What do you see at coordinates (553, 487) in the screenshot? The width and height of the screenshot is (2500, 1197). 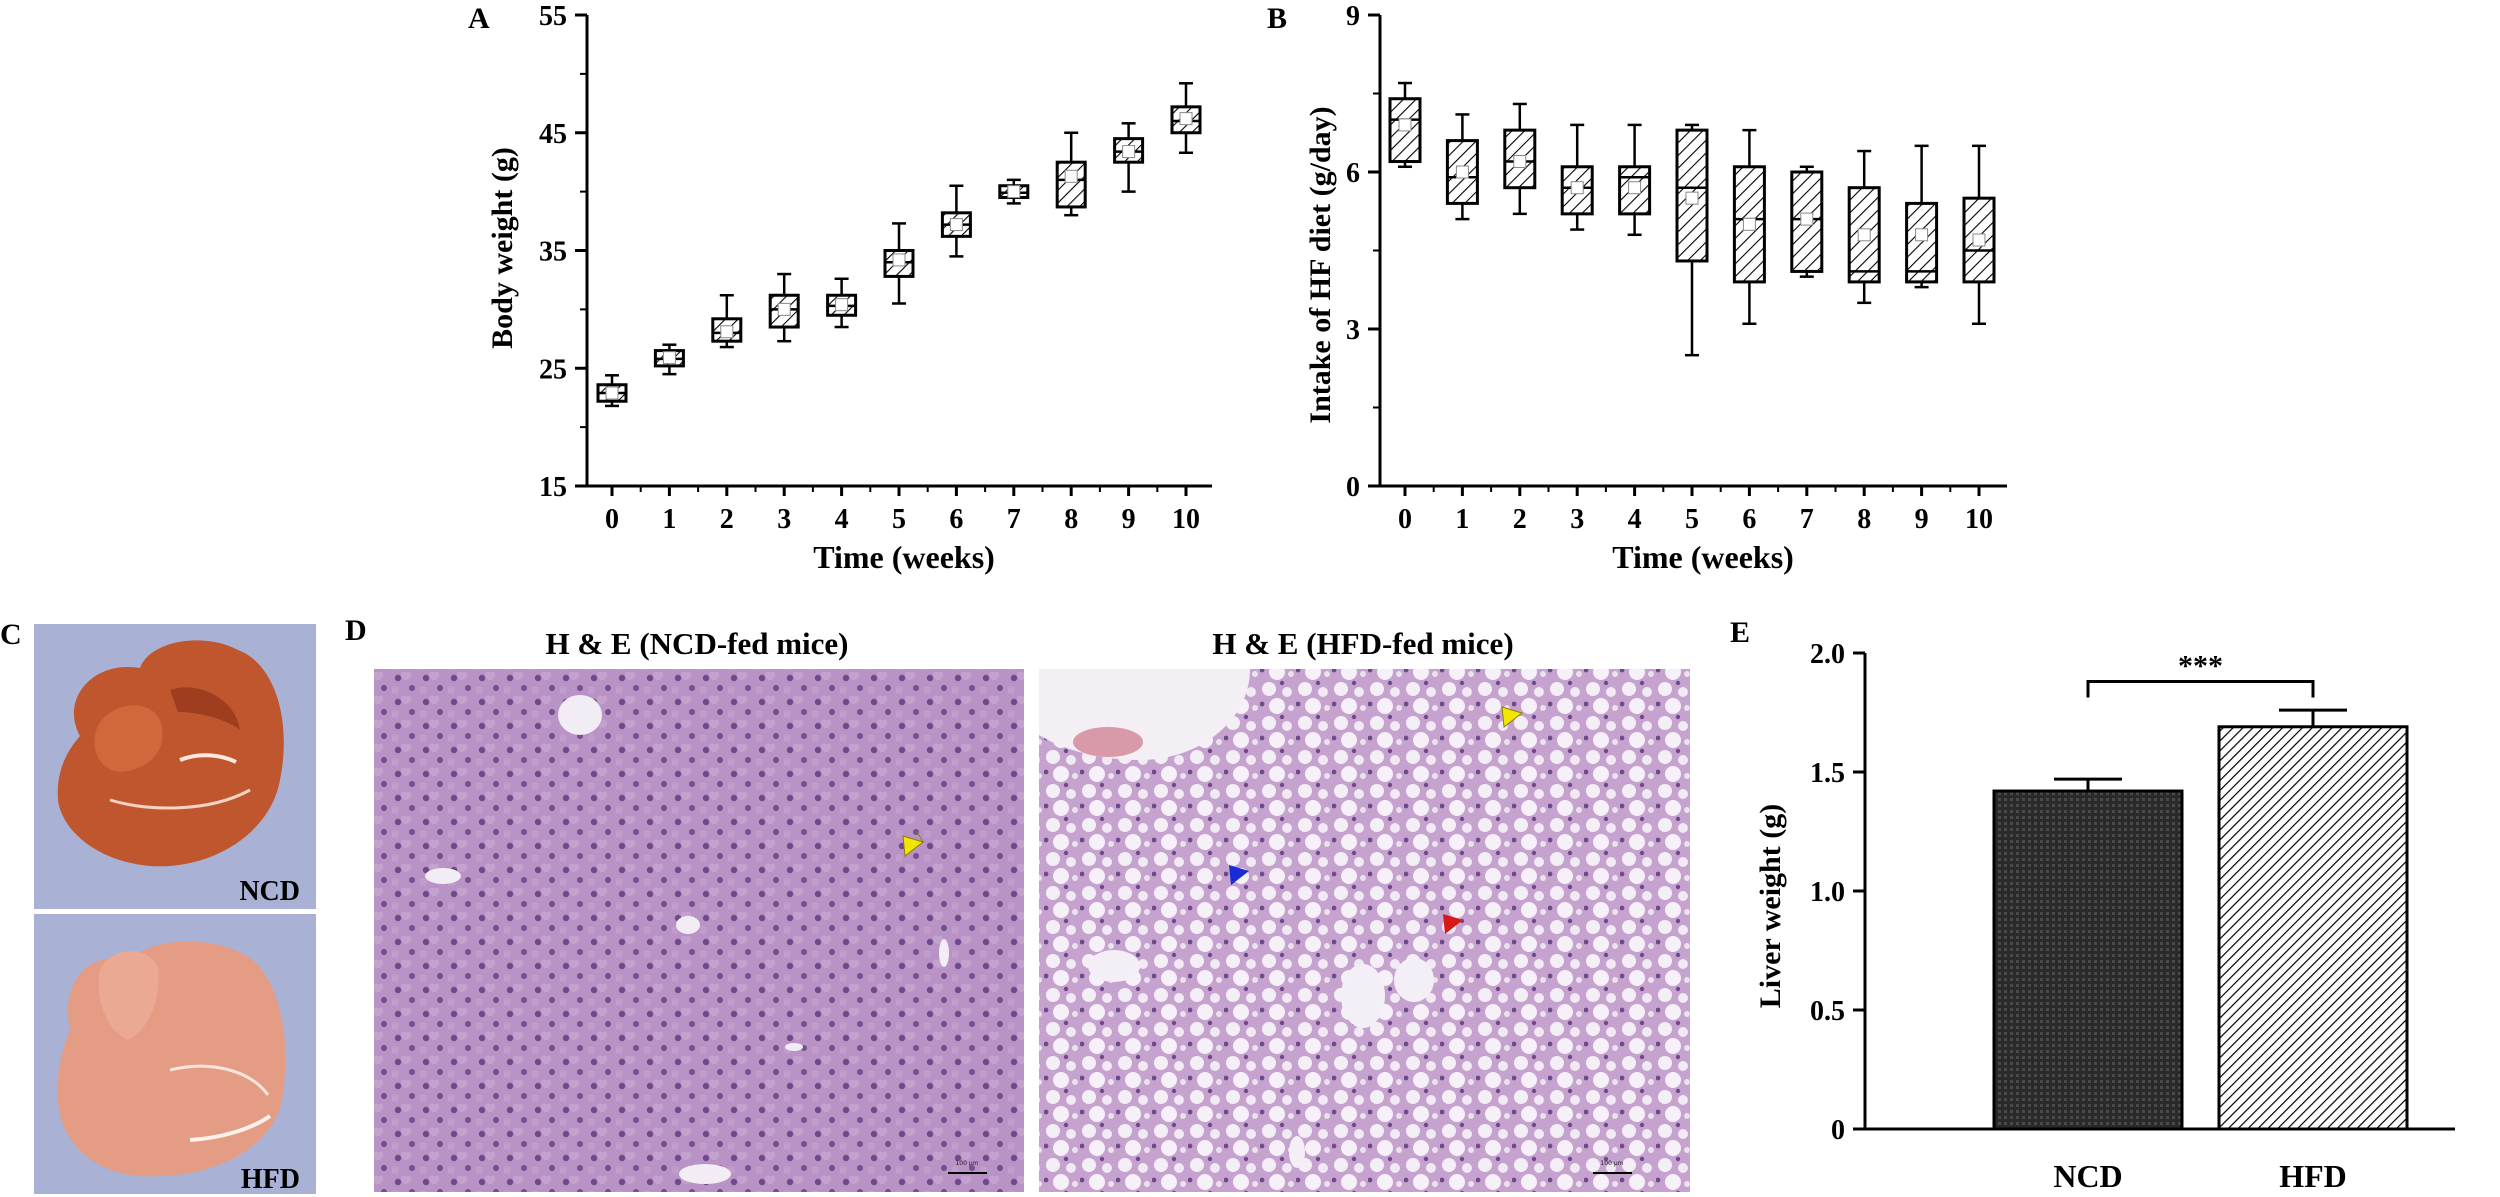 I see `y-tick-label: 15` at bounding box center [553, 487].